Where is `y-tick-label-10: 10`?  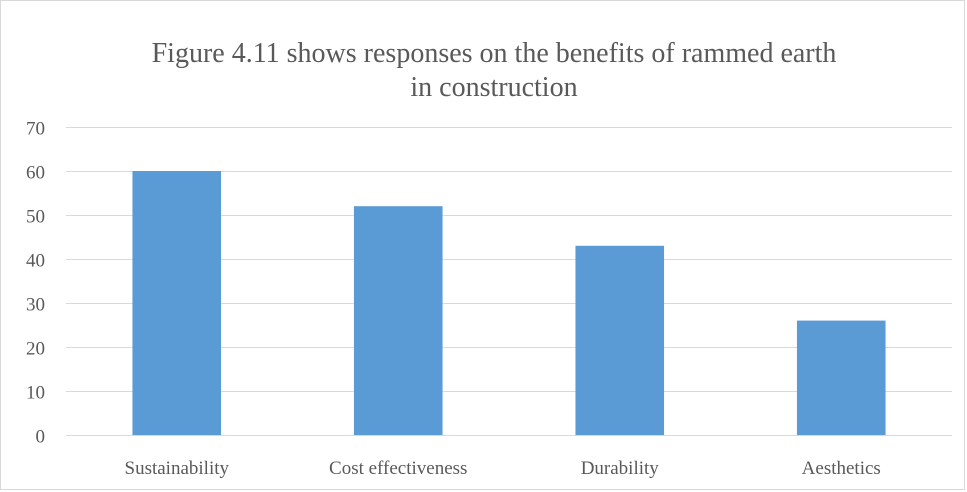 y-tick-label-10: 10 is located at coordinates (35, 393).